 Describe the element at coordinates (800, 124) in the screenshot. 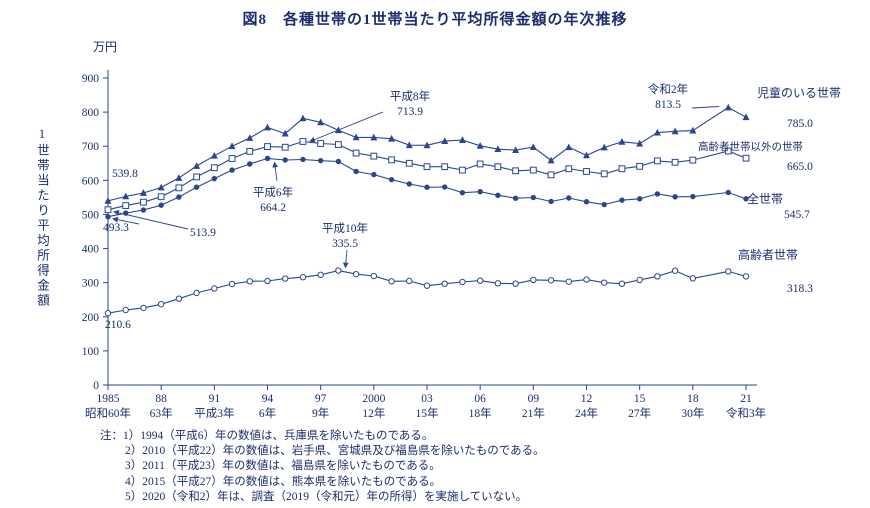

I see `series-value-label: 785.0` at that location.